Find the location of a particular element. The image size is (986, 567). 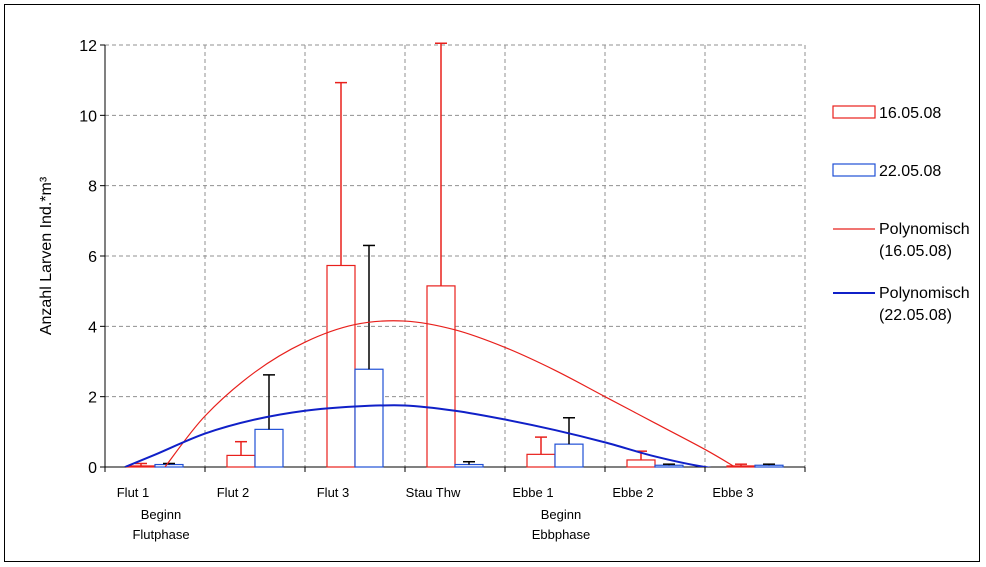

bar-22.05.08-Ebbe 1 is located at coordinates (569, 455).